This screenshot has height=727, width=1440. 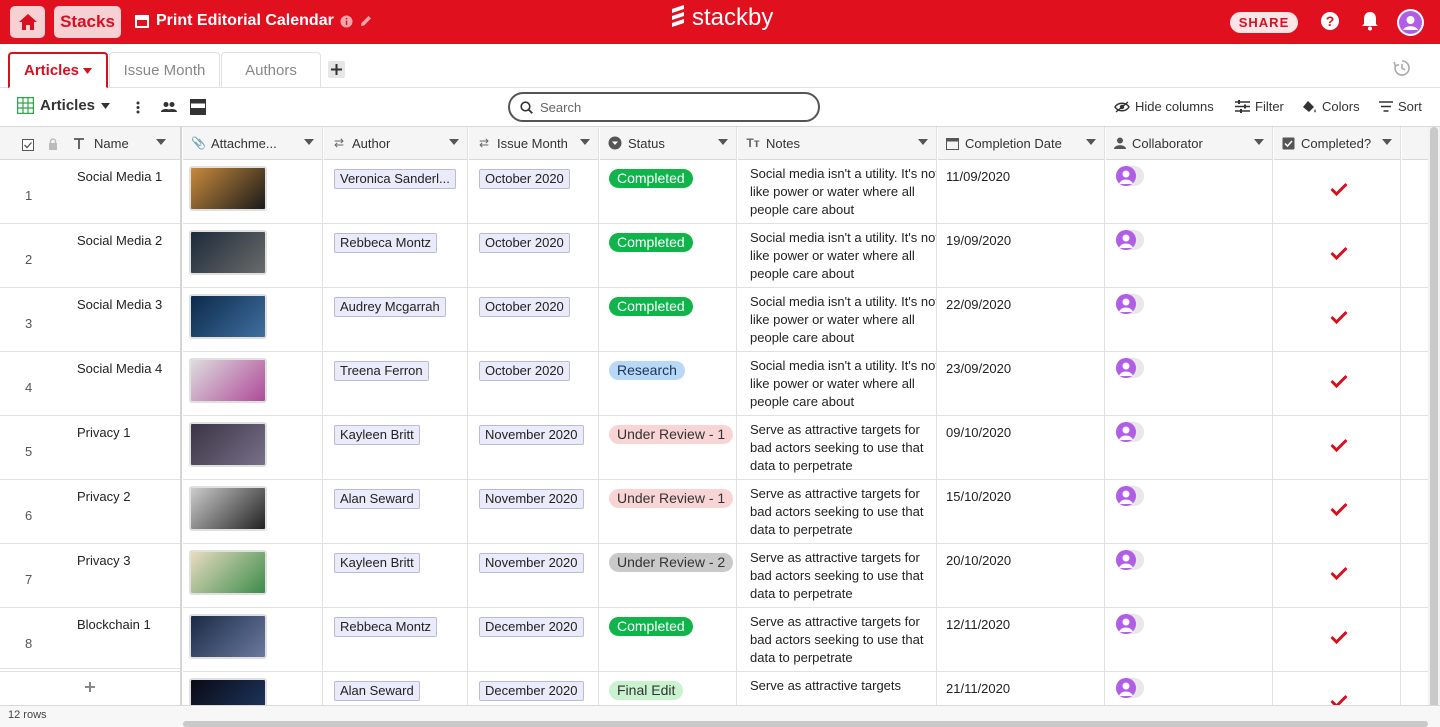 I want to click on row-name: Privacy 1, so click(x=104, y=432).